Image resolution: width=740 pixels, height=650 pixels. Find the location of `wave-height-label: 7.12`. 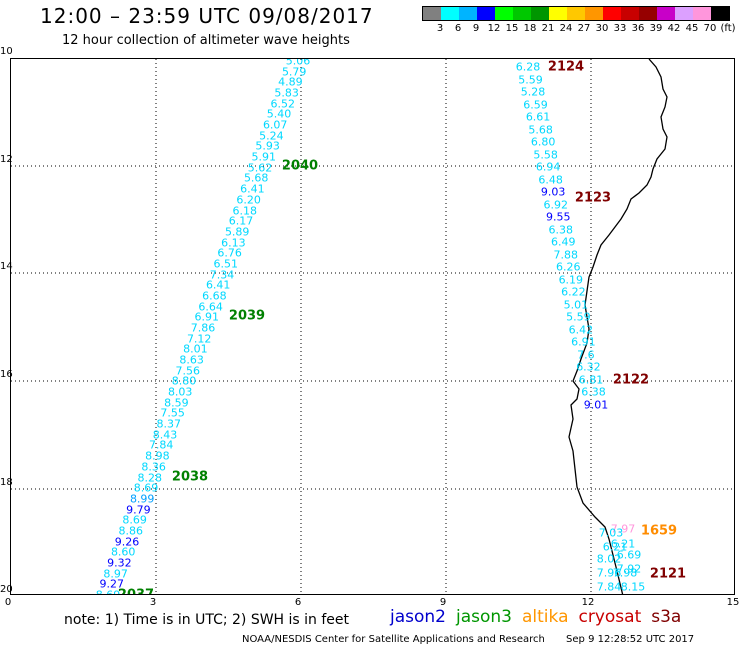

wave-height-label: 7.12 is located at coordinates (199, 339).